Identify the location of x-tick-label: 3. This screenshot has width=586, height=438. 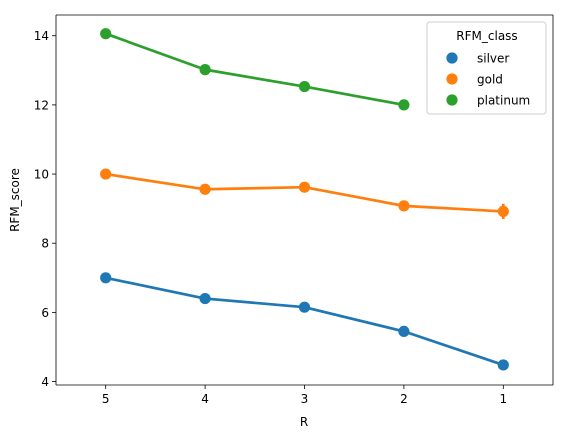
(305, 399).